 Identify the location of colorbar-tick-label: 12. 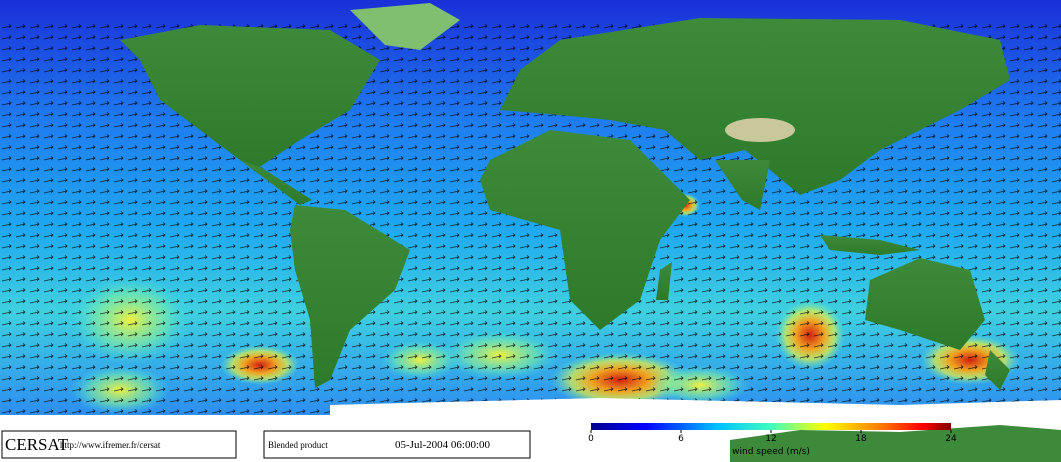
(770, 439).